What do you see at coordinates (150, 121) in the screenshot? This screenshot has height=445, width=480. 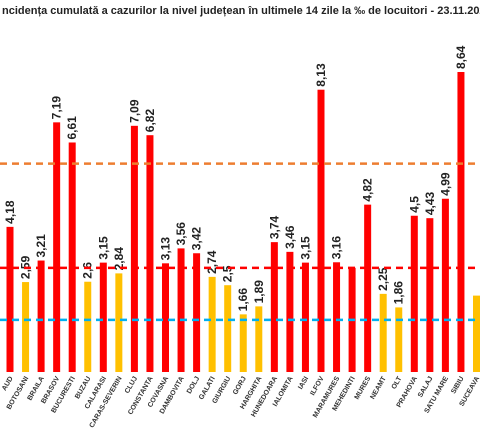 I see `value-label: 6,82` at bounding box center [150, 121].